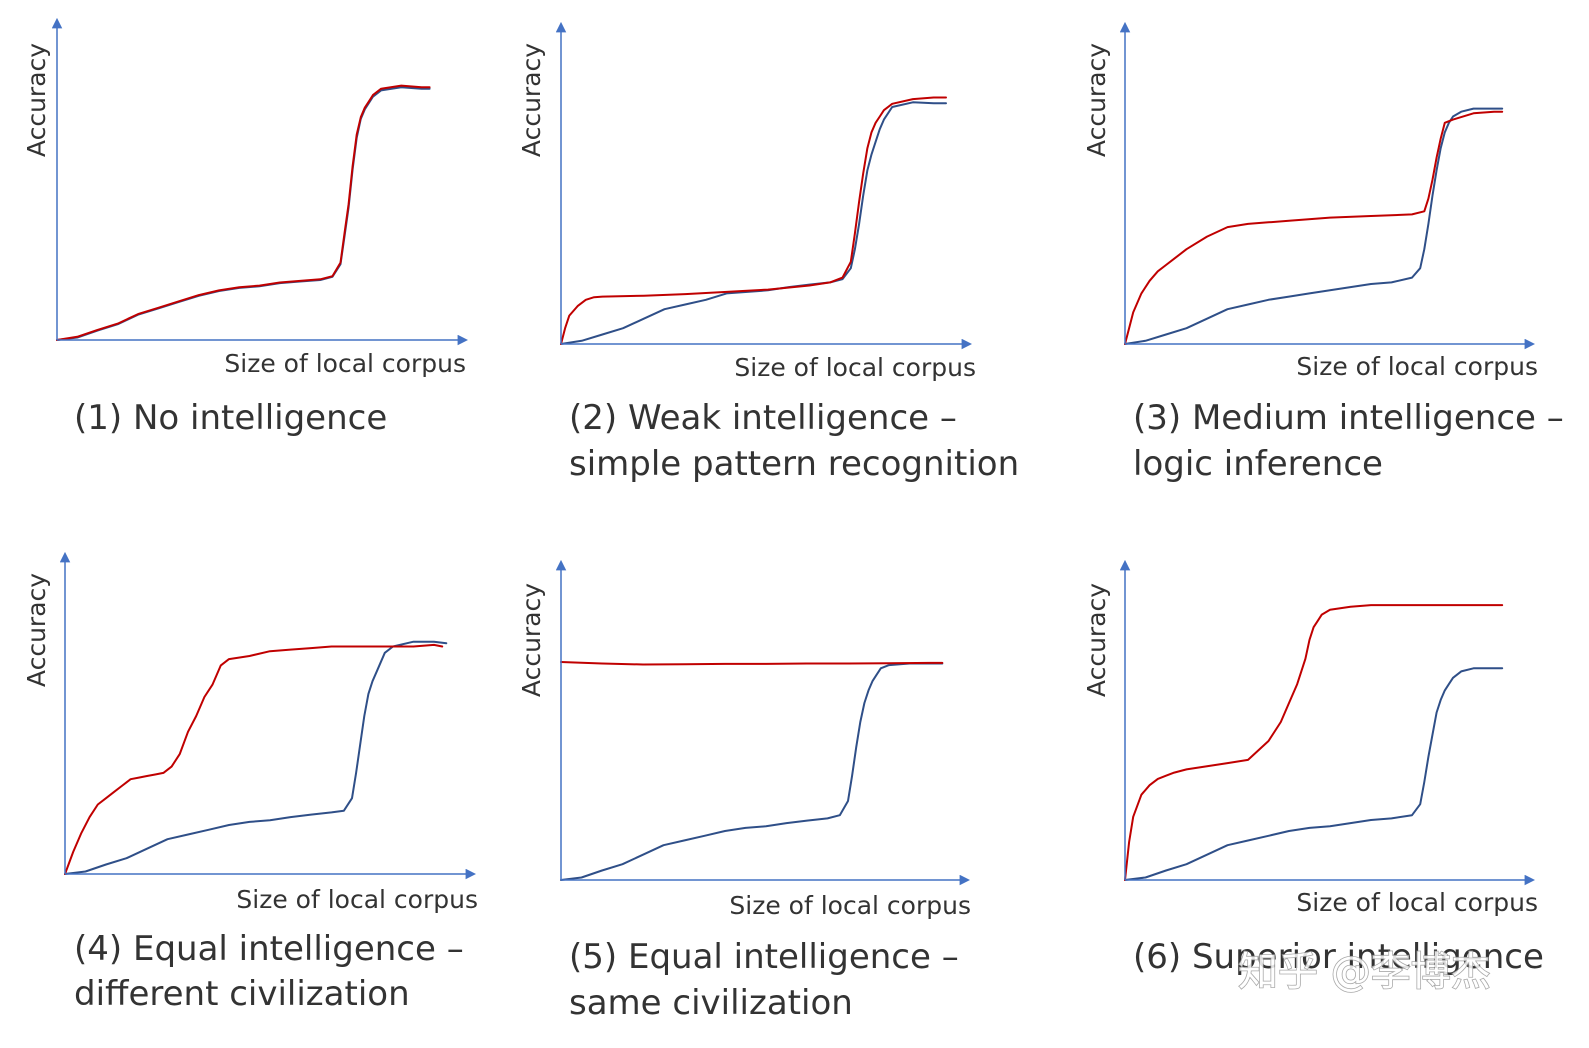  I want to click on panel-caption-line-1: (4) Equal intelligence –, so click(269, 949).